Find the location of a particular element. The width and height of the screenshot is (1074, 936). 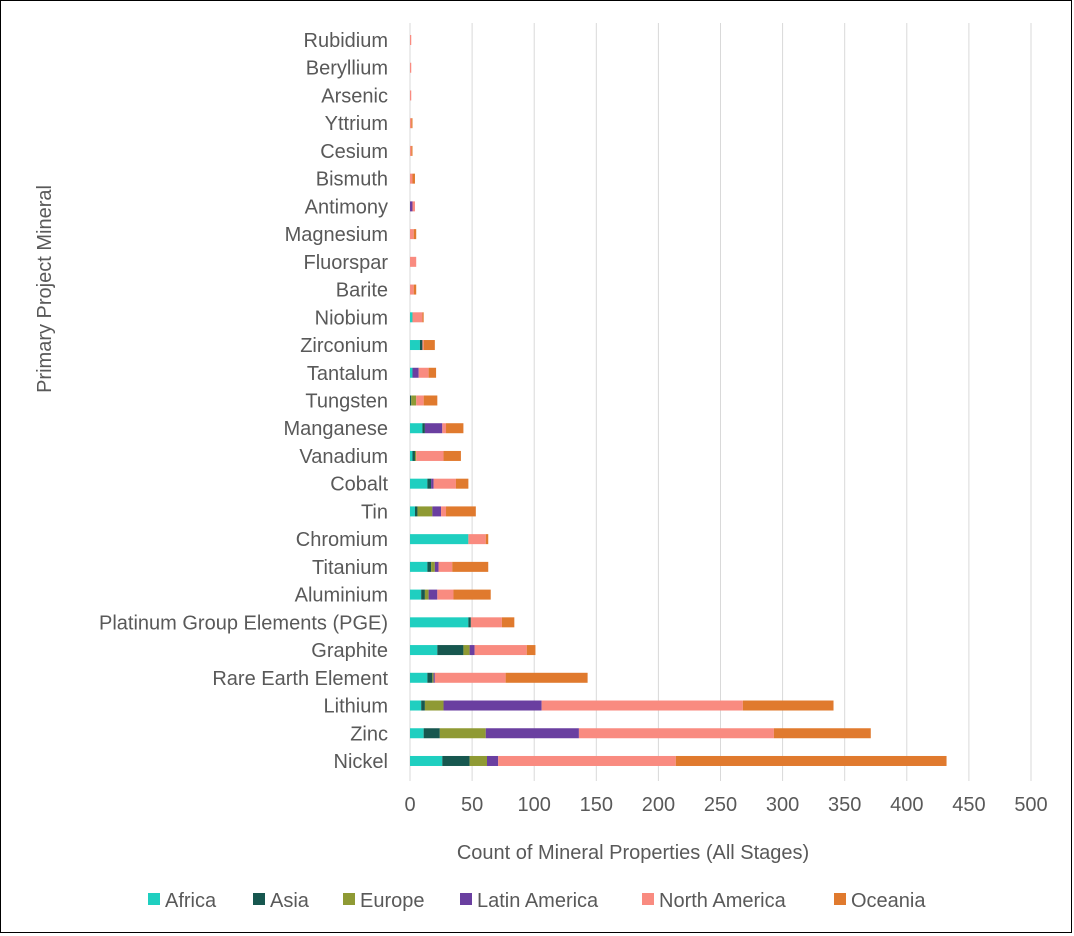

category-label: Antimony is located at coordinates (346, 207).